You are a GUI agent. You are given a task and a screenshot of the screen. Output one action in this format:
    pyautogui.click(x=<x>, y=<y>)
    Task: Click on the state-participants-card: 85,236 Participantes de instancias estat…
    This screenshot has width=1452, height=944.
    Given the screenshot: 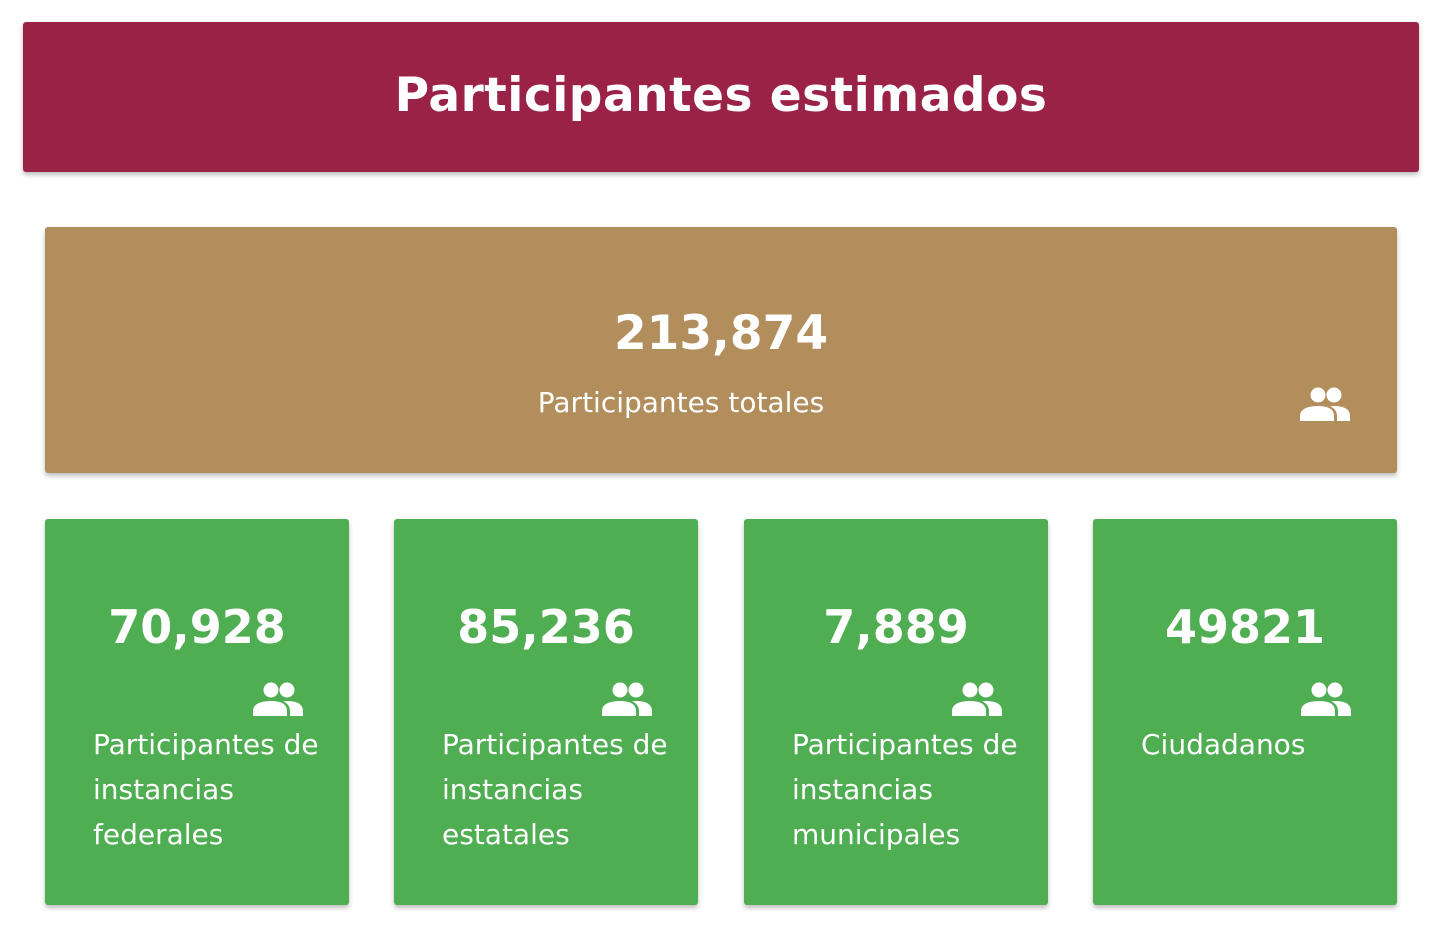 What is the action you would take?
    pyautogui.click(x=546, y=712)
    